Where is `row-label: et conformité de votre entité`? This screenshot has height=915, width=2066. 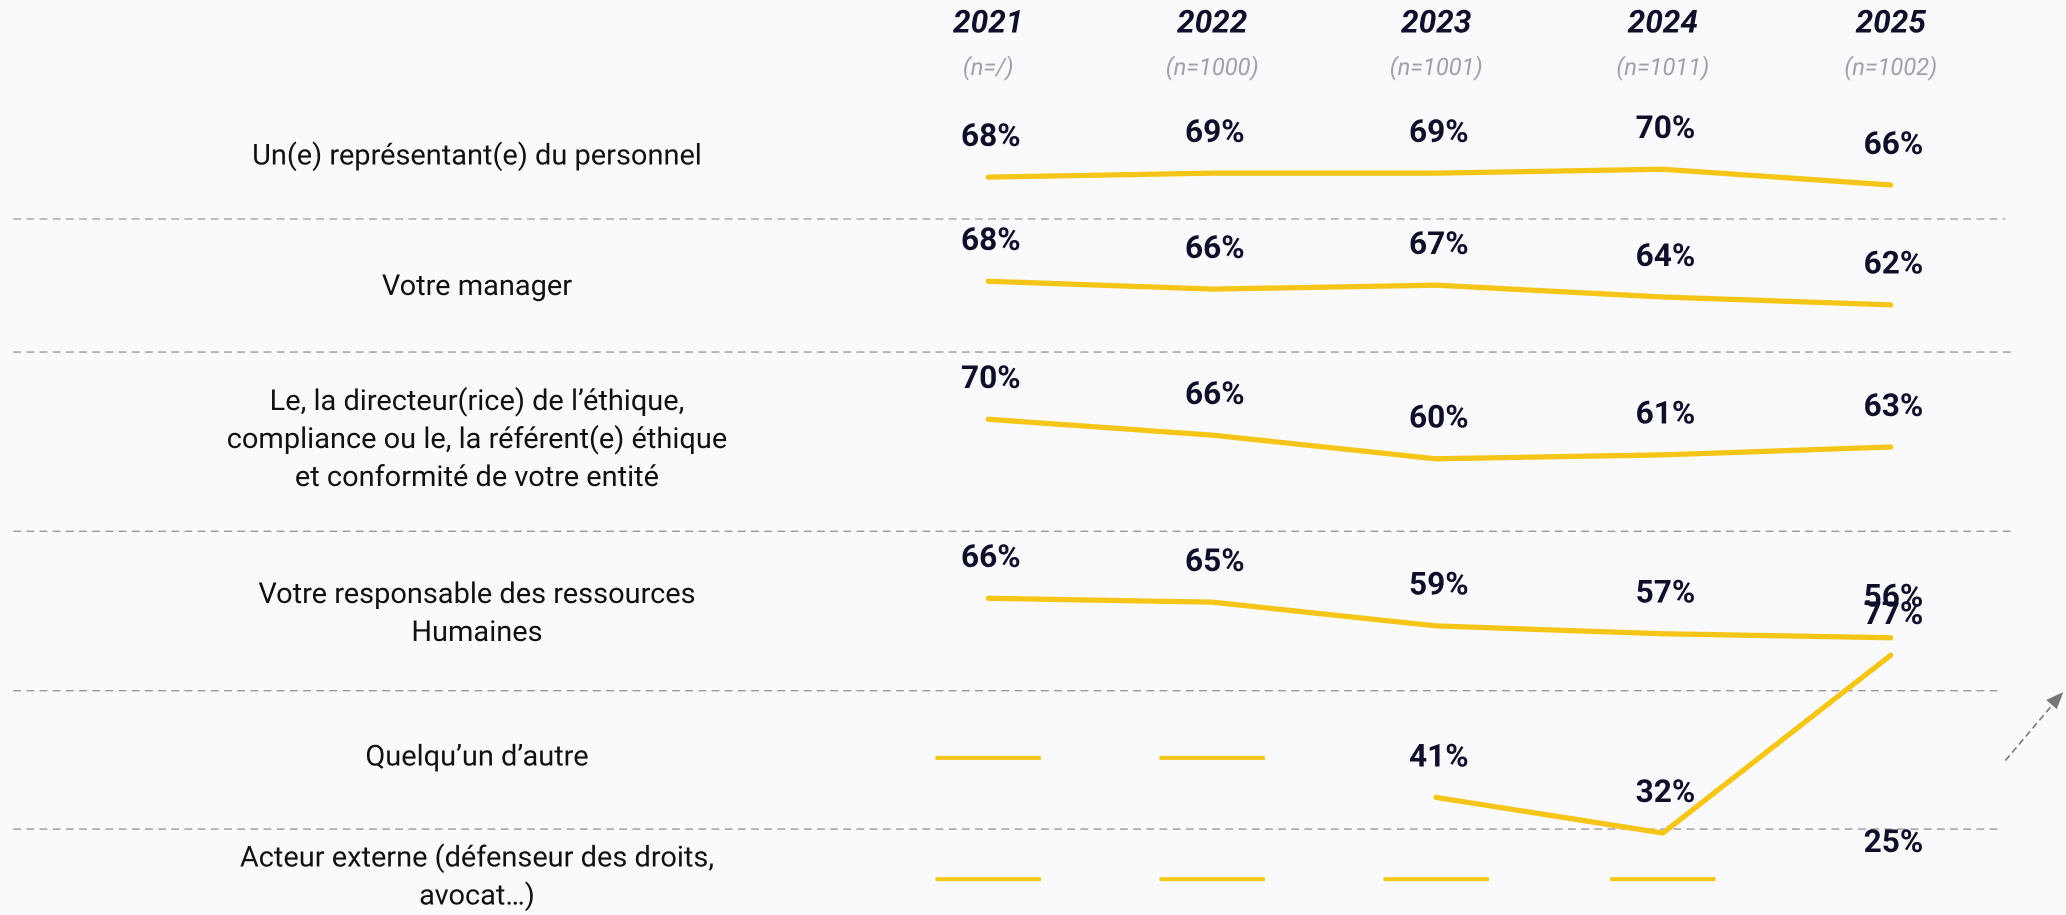 row-label: et conformité de votre entité is located at coordinates (477, 477).